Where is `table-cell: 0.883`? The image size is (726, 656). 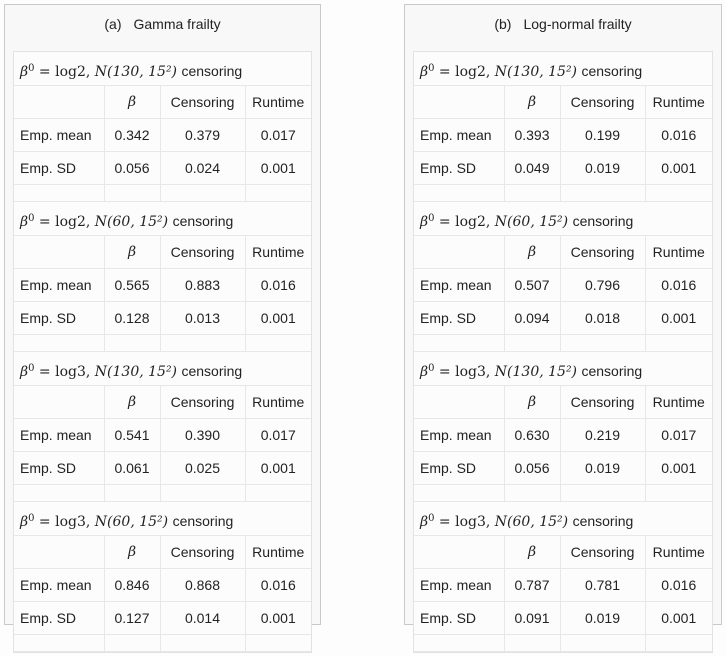 table-cell: 0.883 is located at coordinates (202, 285).